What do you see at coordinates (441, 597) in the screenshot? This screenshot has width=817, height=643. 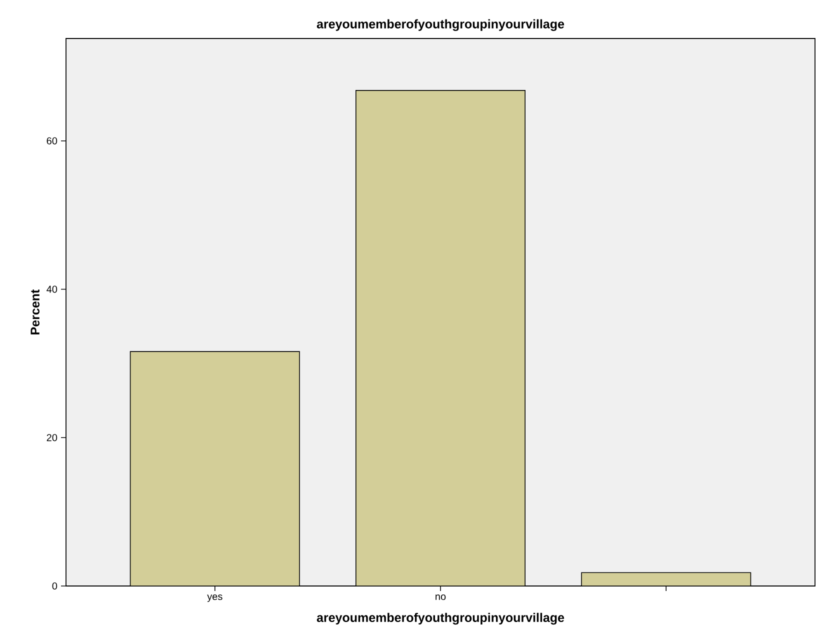 I see `x-tick-label: no` at bounding box center [441, 597].